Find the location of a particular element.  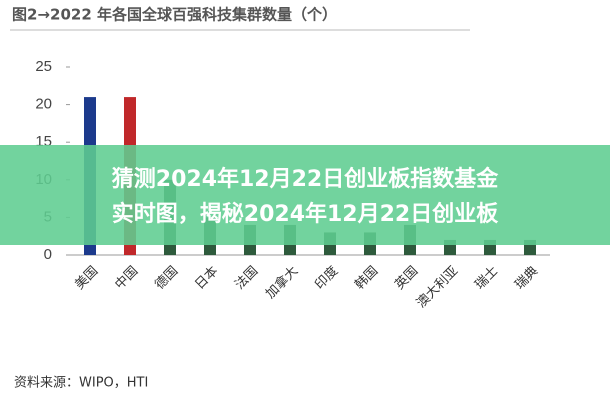

chart-title: 图2→2022 年各国全球百强科技集群数量（个） is located at coordinates (174, 15).